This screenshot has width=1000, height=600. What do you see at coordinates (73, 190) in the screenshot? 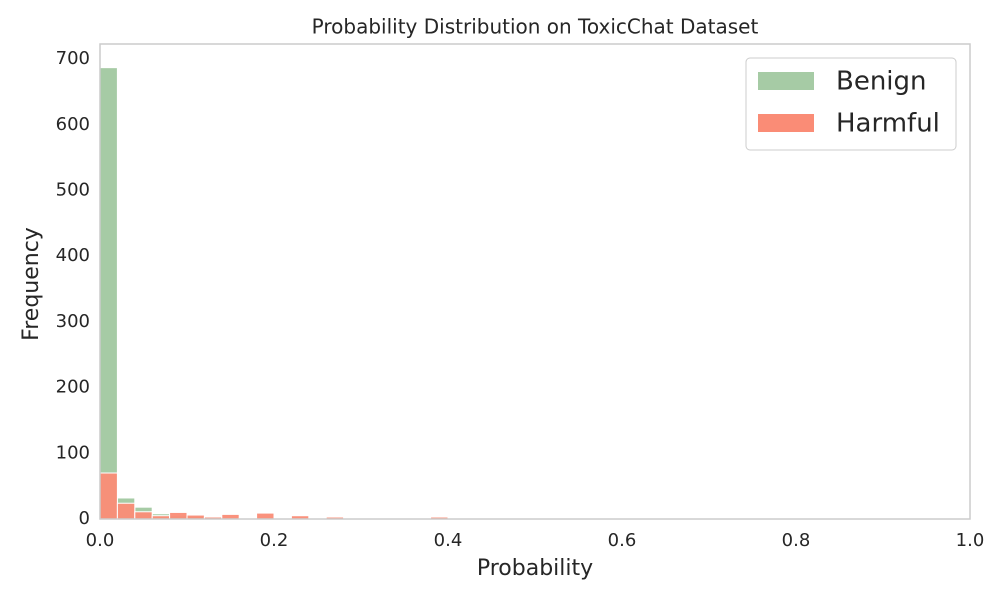
I see `y-tick-label: 500` at bounding box center [73, 190].